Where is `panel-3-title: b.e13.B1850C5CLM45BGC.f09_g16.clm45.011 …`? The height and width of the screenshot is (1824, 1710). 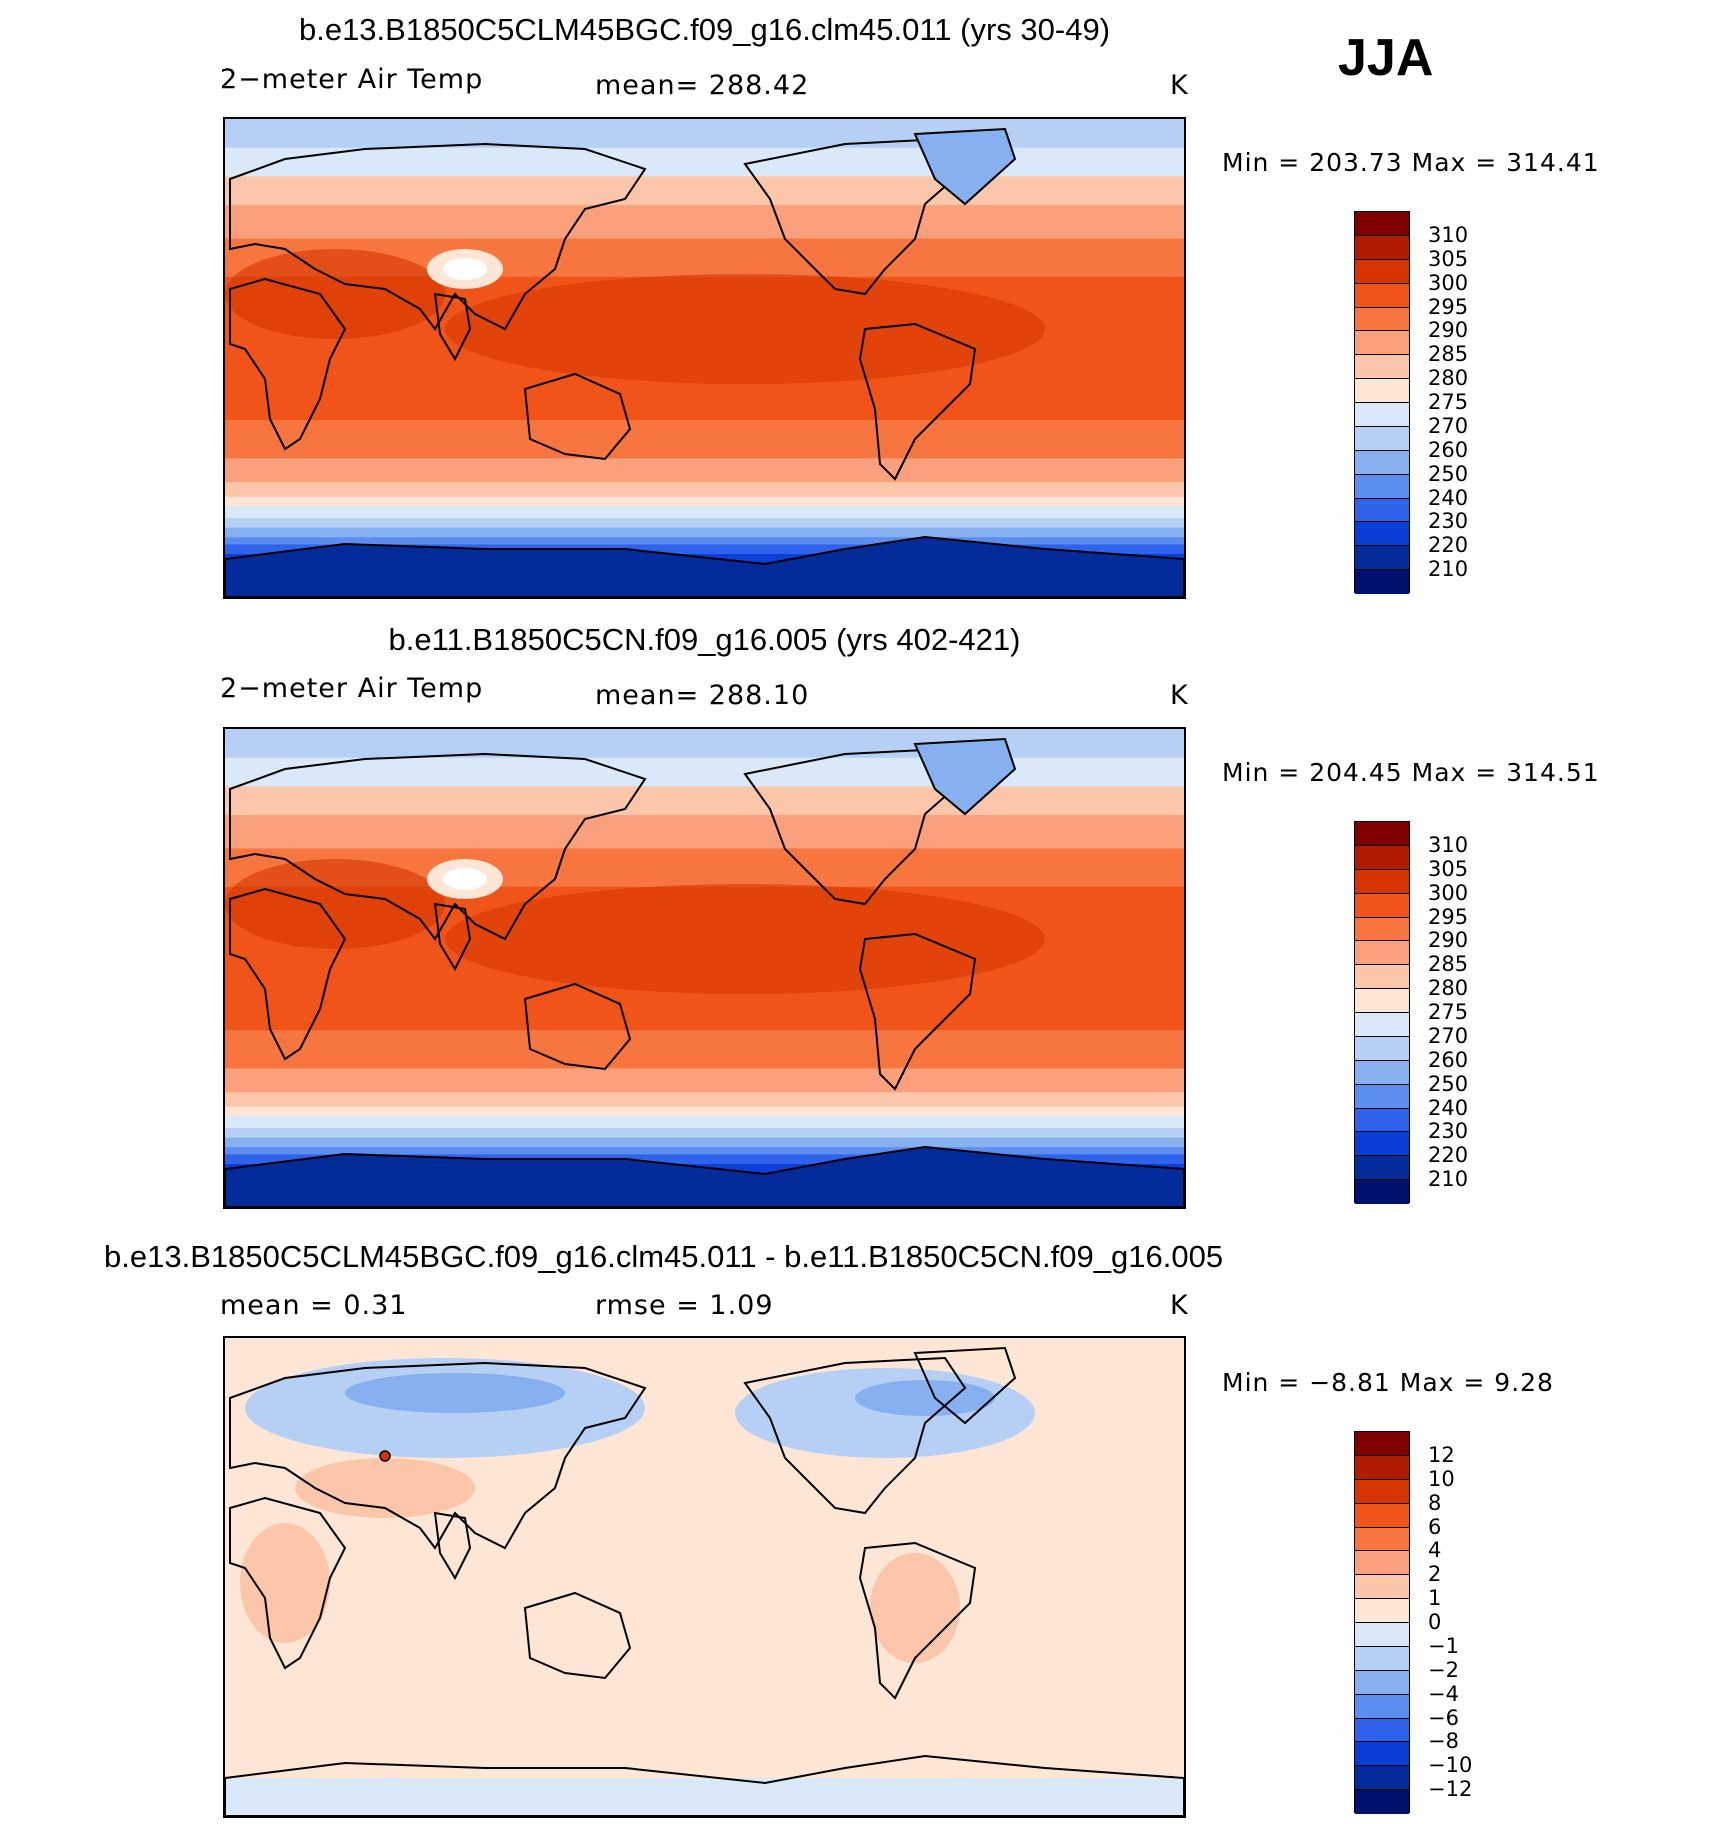 panel-3-title: b.e13.B1850C5CLM45BGC.f09_g16.clm45.011 … is located at coordinates (664, 1256).